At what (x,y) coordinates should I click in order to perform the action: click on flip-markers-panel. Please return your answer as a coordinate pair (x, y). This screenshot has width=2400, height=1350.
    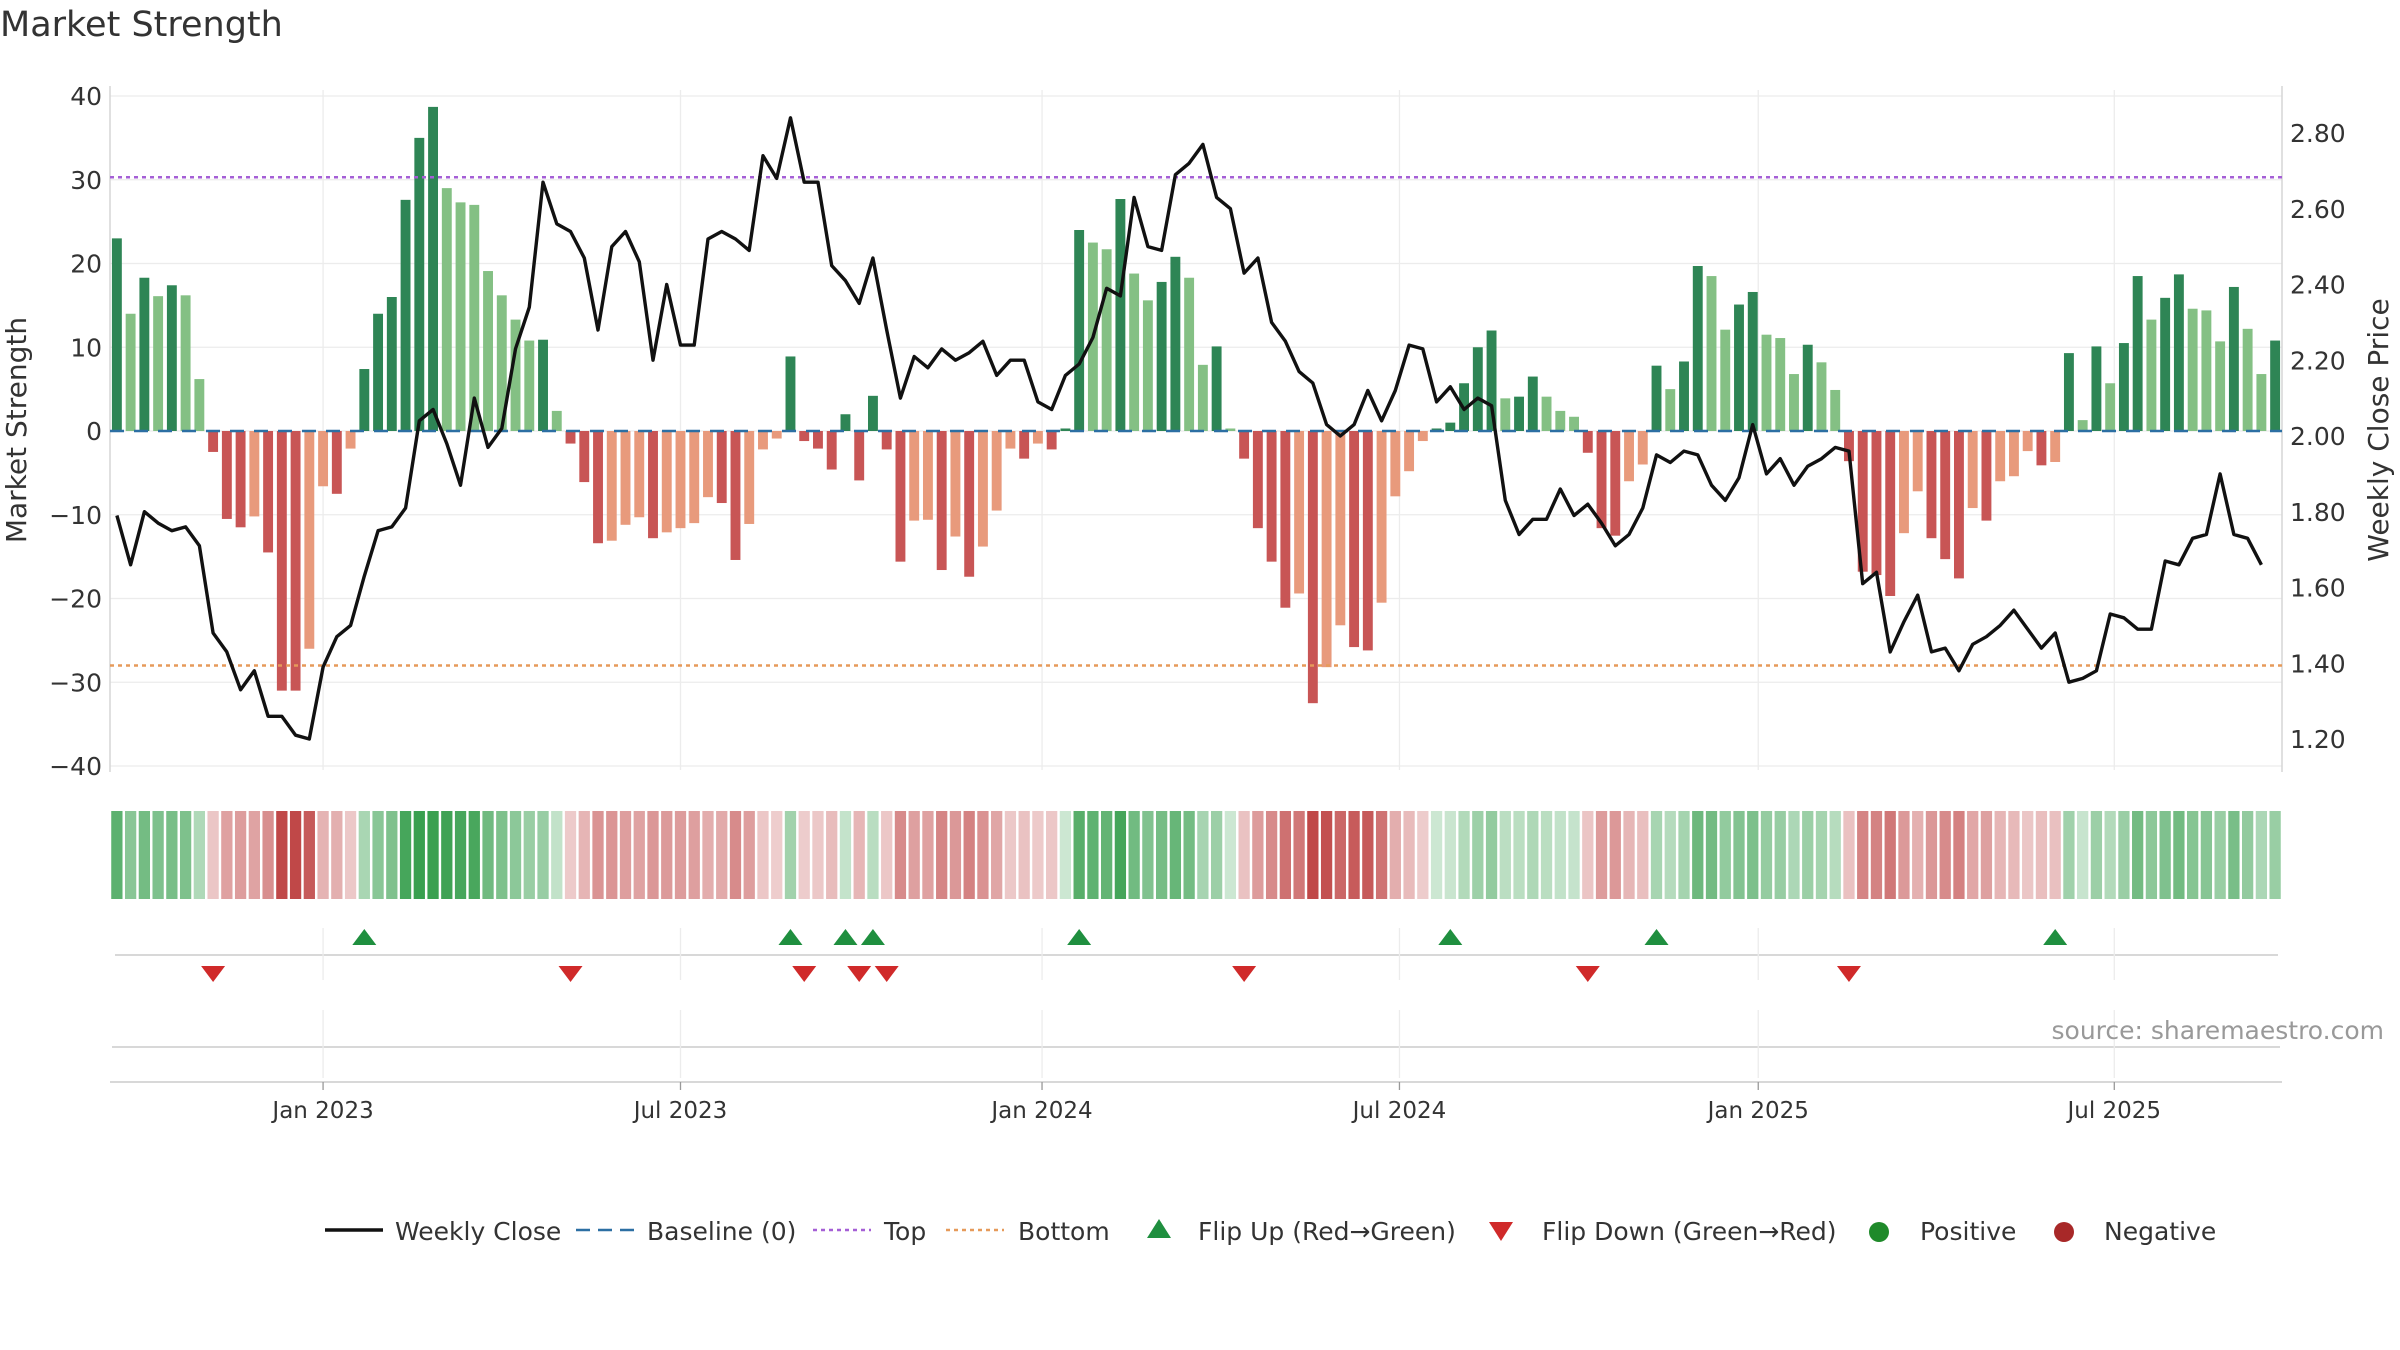
    Looking at the image, I should click on (1196, 955).